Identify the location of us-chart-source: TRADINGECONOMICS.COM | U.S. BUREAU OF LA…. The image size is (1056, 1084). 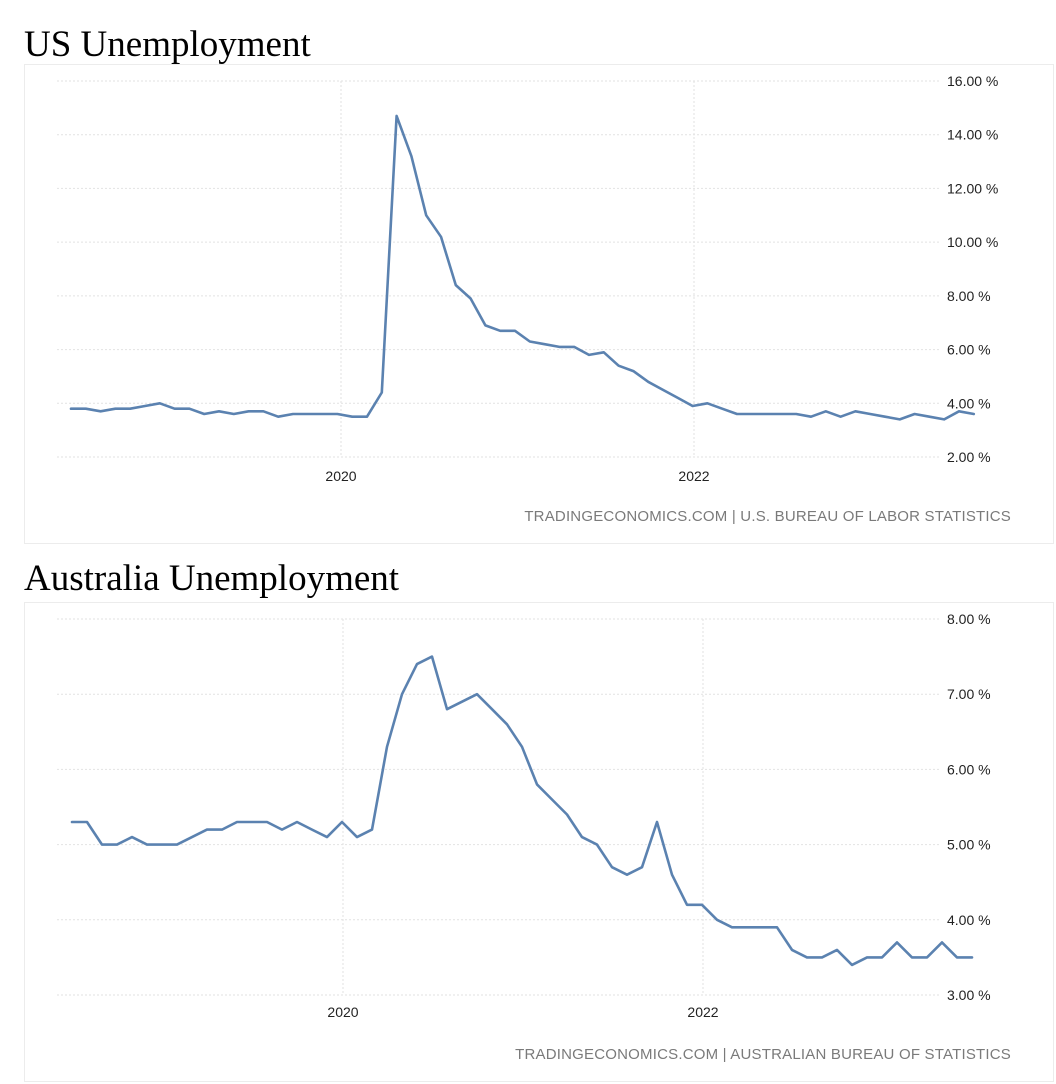
(767, 516).